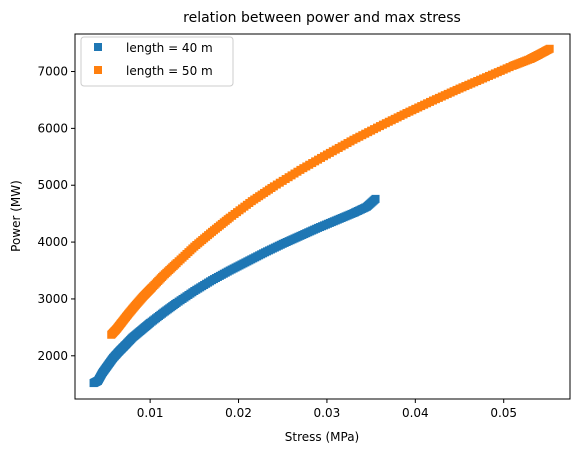  Describe the element at coordinates (16, 216) in the screenshot. I see `y-axis-label: Power (MW)` at that location.